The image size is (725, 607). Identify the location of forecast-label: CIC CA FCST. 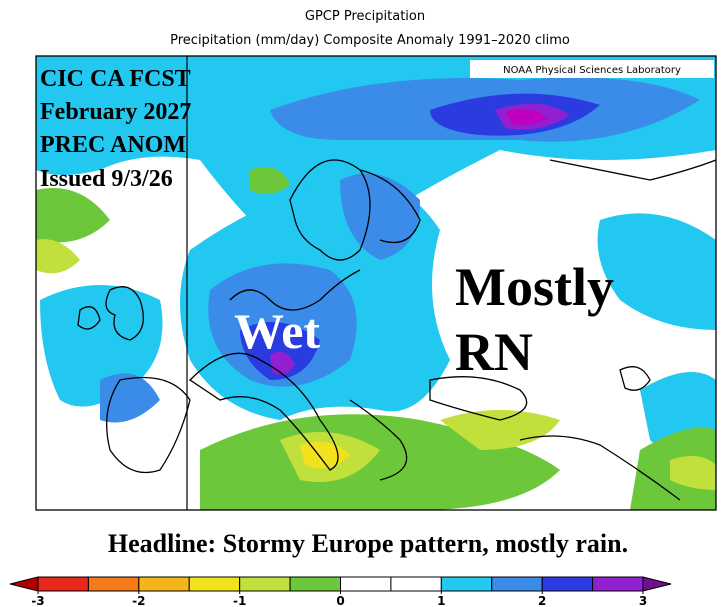
(115, 79).